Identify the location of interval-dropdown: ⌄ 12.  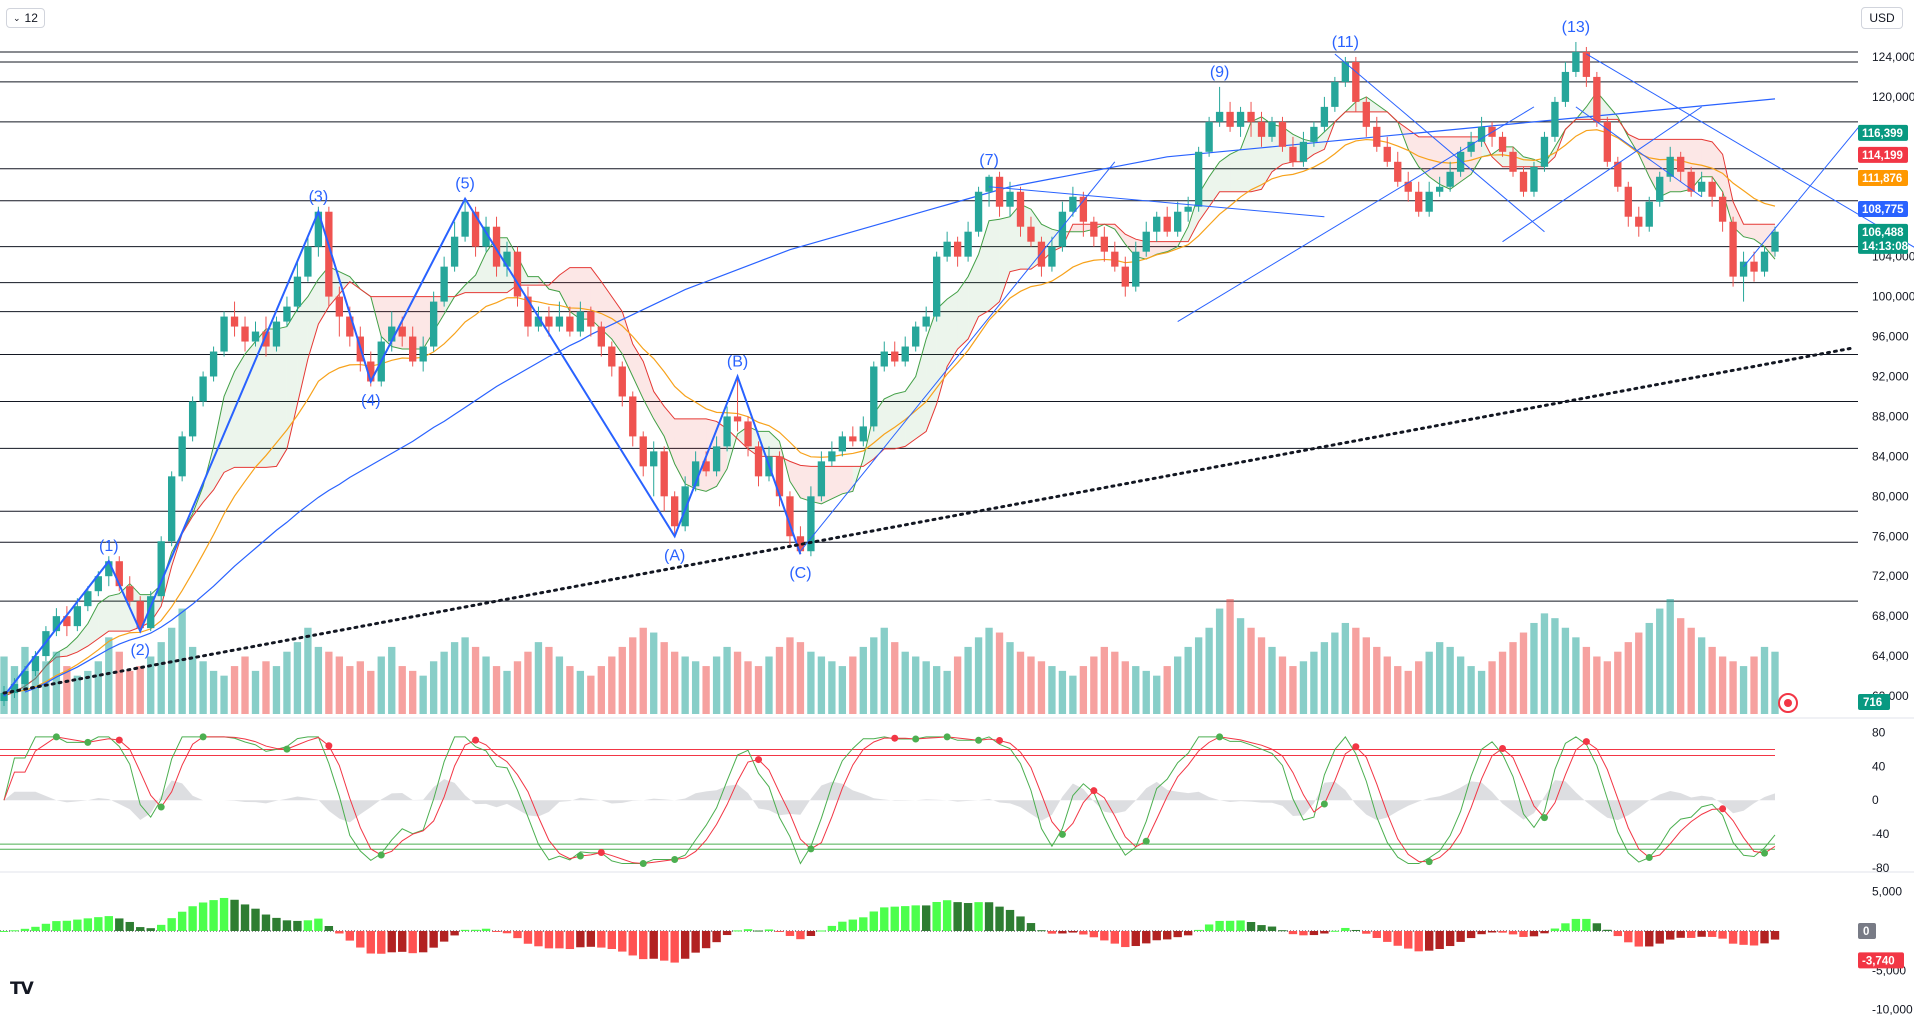
(25, 18).